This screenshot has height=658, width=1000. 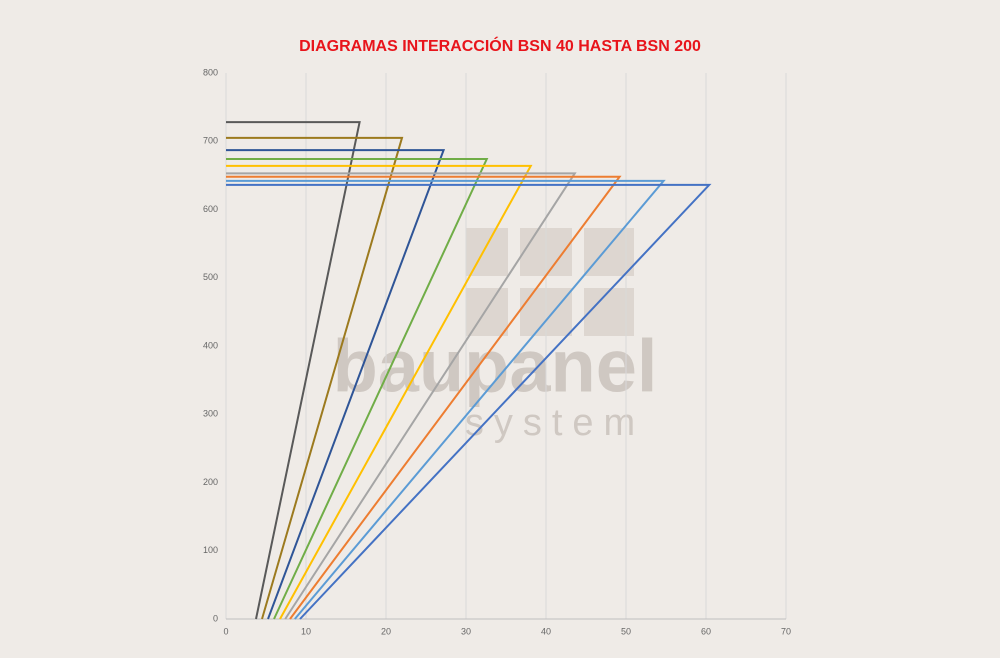 I want to click on y-tick-label: 0, so click(x=215, y=618).